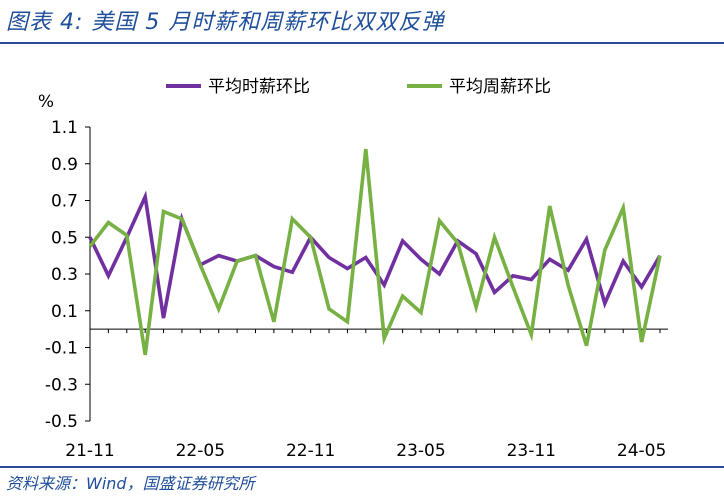 The width and height of the screenshot is (724, 500). What do you see at coordinates (420, 451) in the screenshot?
I see `x-tick-label: 23-05` at bounding box center [420, 451].